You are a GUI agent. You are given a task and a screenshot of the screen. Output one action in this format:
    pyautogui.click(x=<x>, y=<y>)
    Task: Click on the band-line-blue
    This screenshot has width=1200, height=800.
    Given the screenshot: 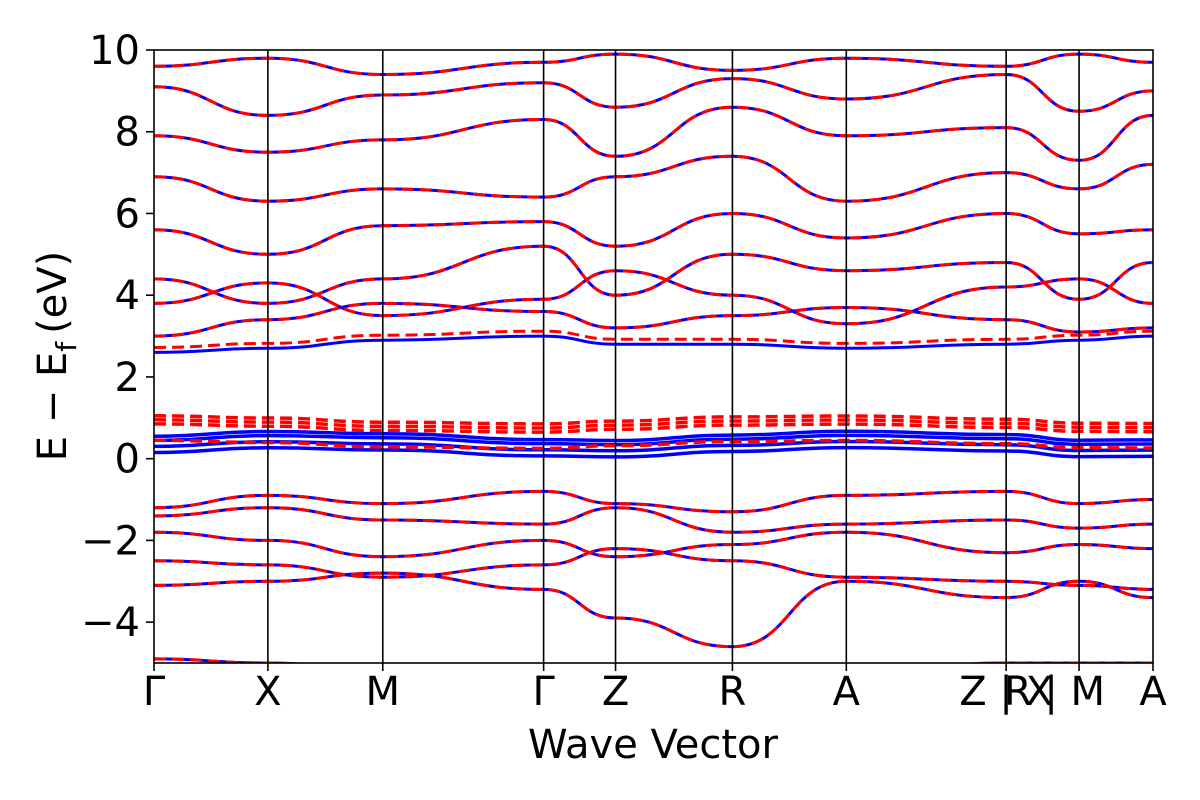 What is the action you would take?
    pyautogui.click(x=653, y=344)
    